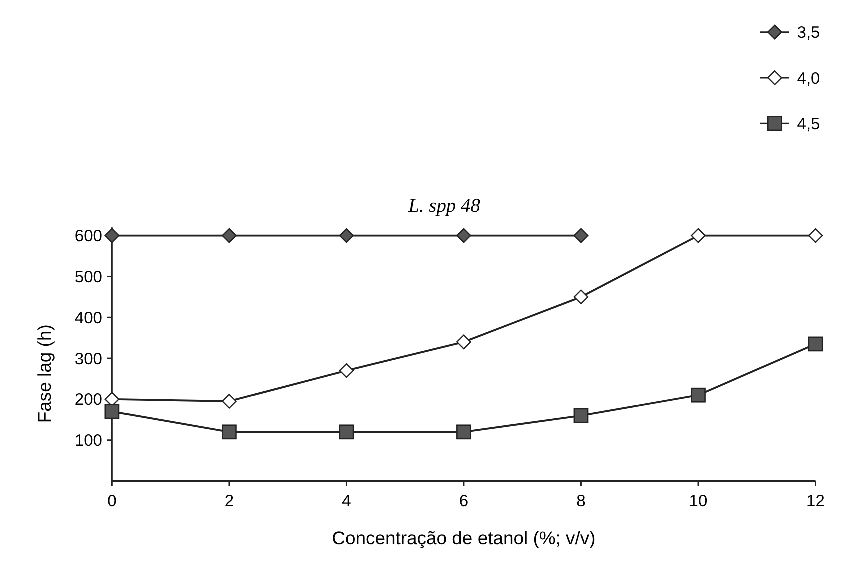  I want to click on legend-label: 3,5, so click(808, 32).